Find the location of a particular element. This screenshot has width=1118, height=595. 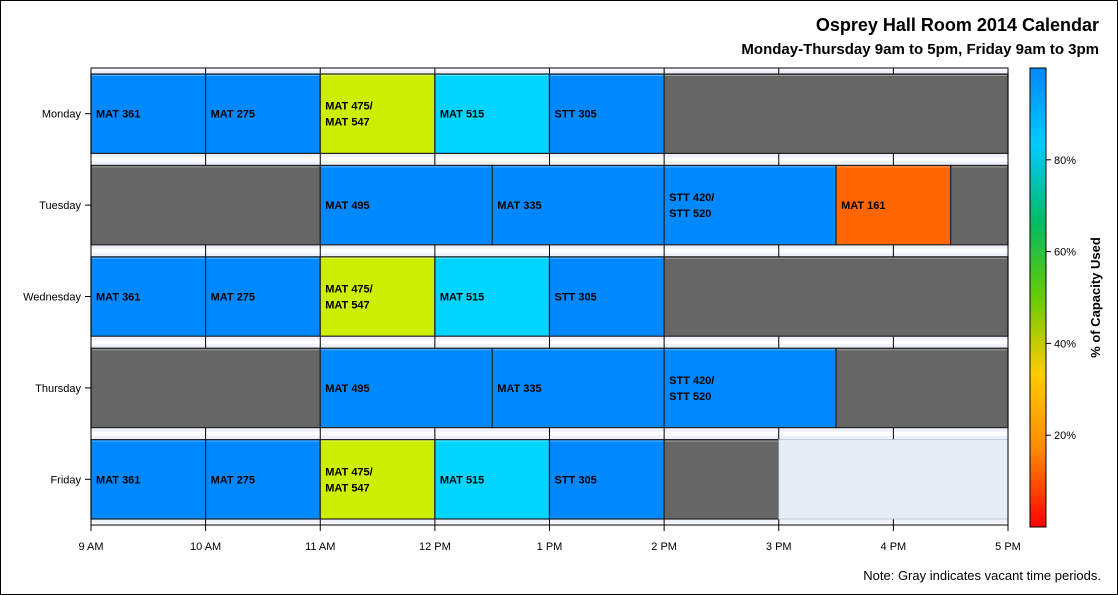

x-tick-label: 9 AM is located at coordinates (90, 547).